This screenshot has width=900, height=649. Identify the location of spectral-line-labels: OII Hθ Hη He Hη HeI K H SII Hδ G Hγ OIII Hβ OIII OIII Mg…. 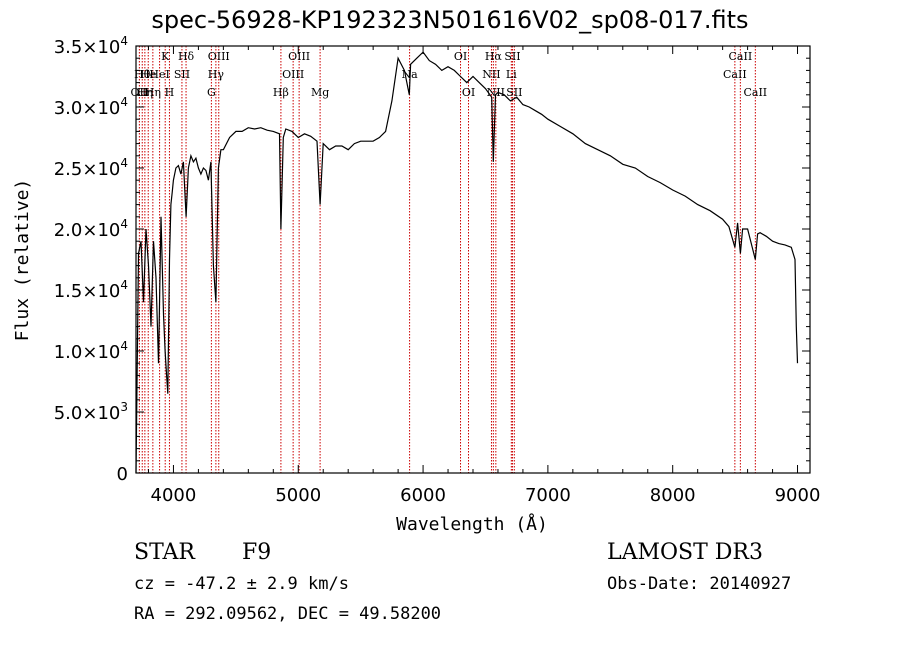
(449, 74).